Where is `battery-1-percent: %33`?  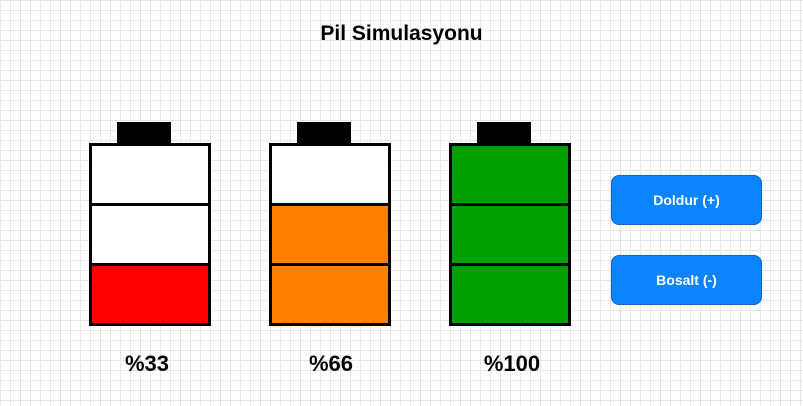 battery-1-percent: %33 is located at coordinates (147, 363).